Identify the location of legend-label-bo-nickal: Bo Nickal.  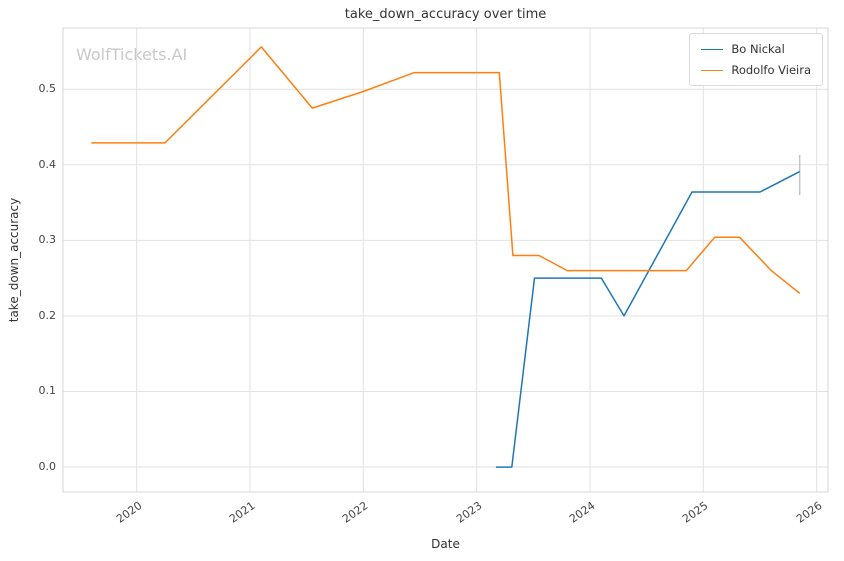
(758, 49).